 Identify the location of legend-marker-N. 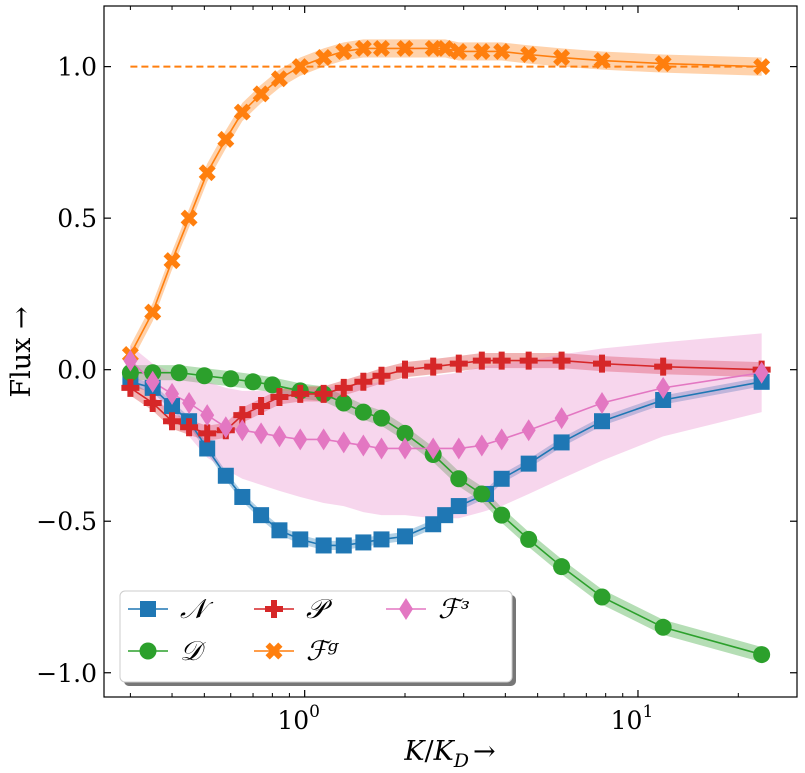
(148, 609).